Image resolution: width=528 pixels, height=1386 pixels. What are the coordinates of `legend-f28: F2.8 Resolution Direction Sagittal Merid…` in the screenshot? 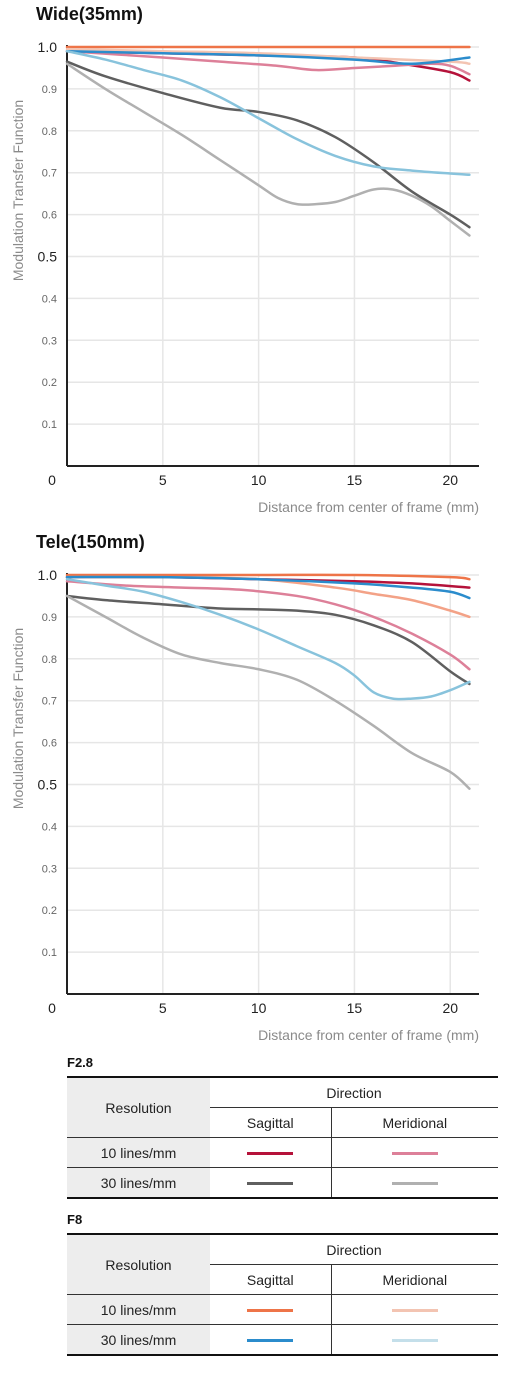 It's located at (282, 1126).